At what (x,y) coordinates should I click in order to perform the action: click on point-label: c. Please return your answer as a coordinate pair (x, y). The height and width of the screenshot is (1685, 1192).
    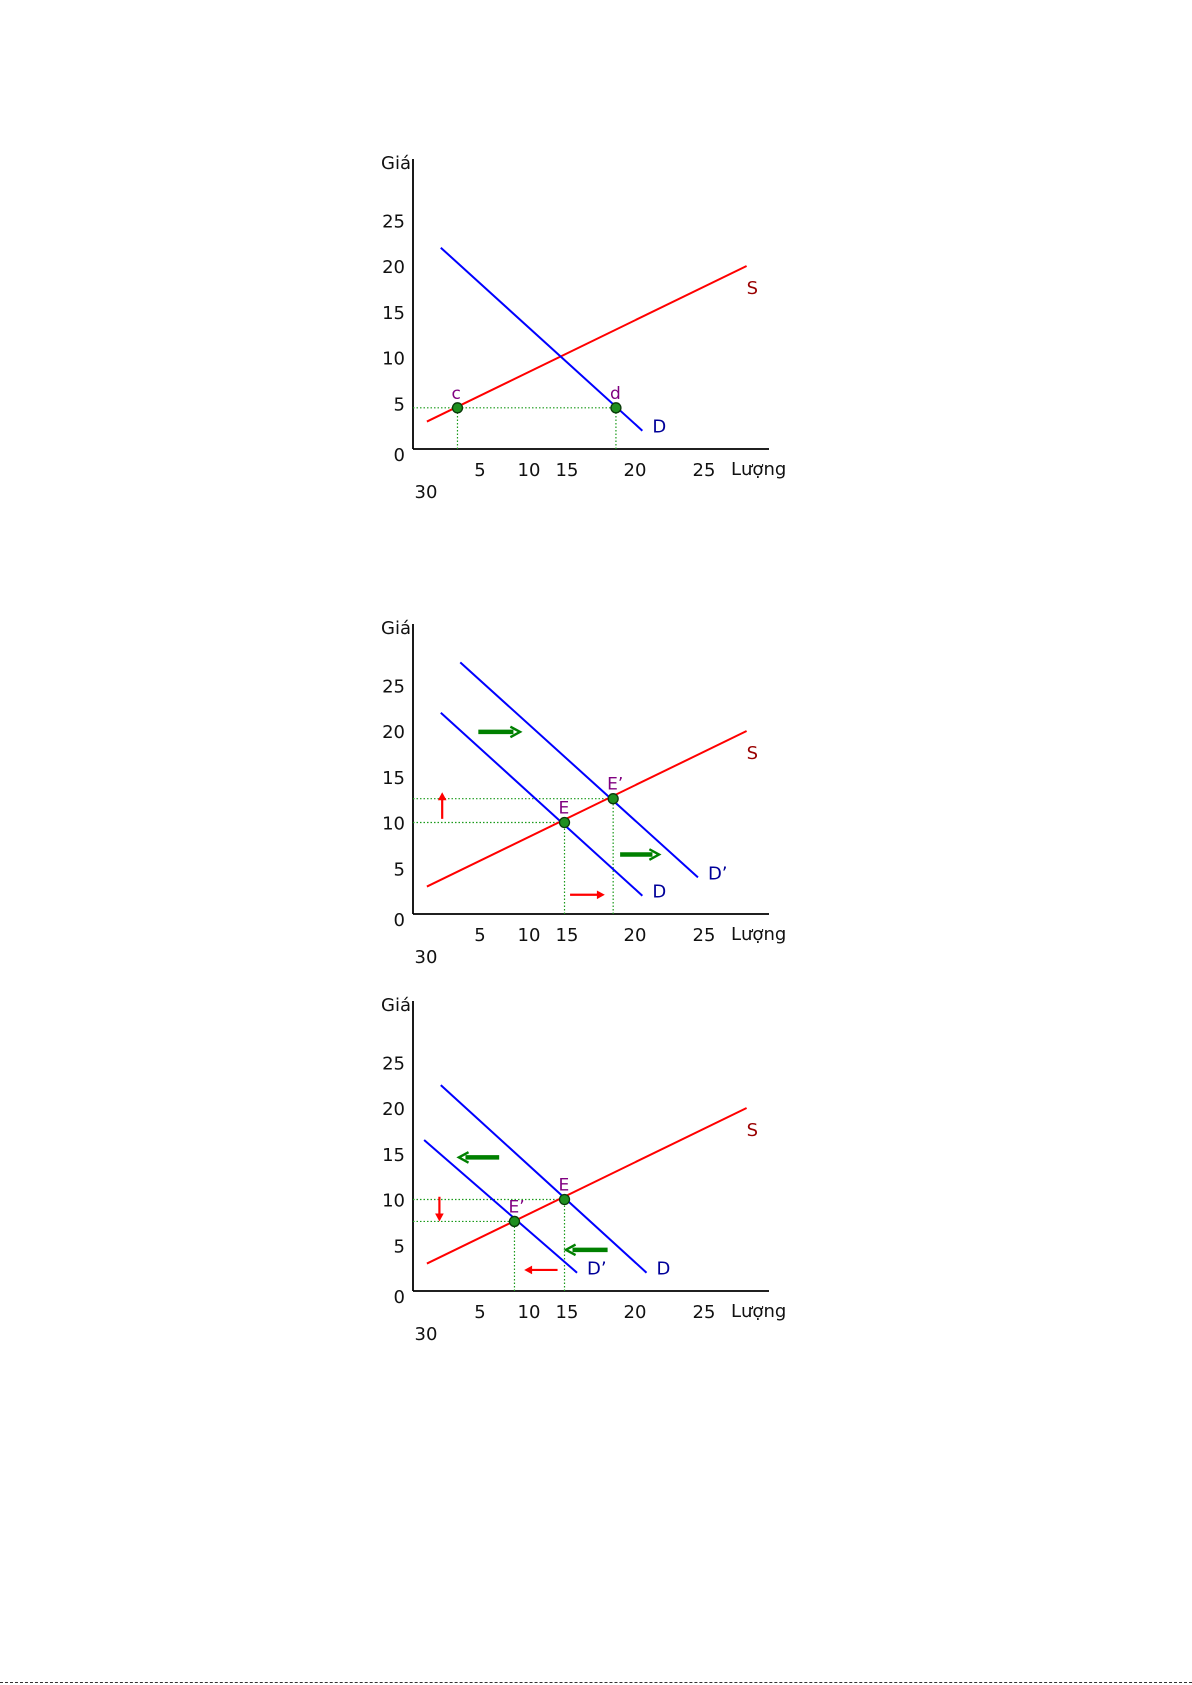
    Looking at the image, I should click on (455, 394).